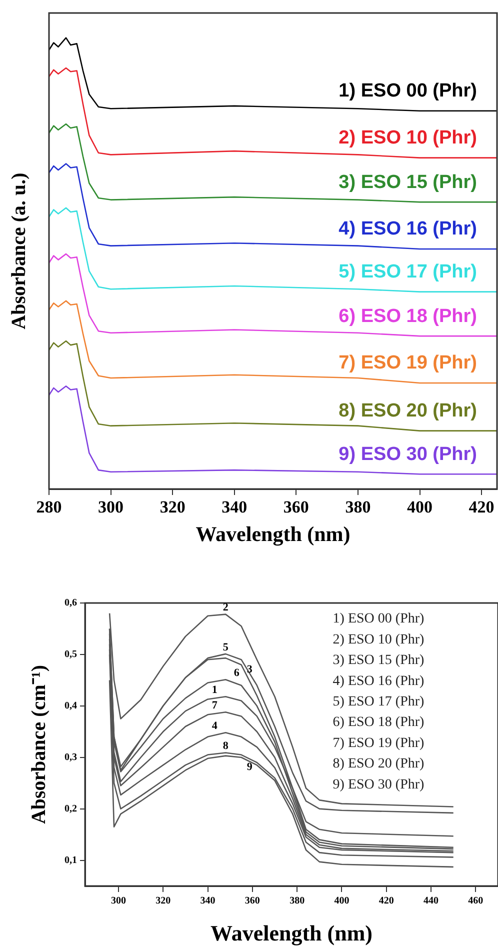  What do you see at coordinates (407, 138) in the screenshot?
I see `series-label: 2) ESO 10 (Phr)` at bounding box center [407, 138].